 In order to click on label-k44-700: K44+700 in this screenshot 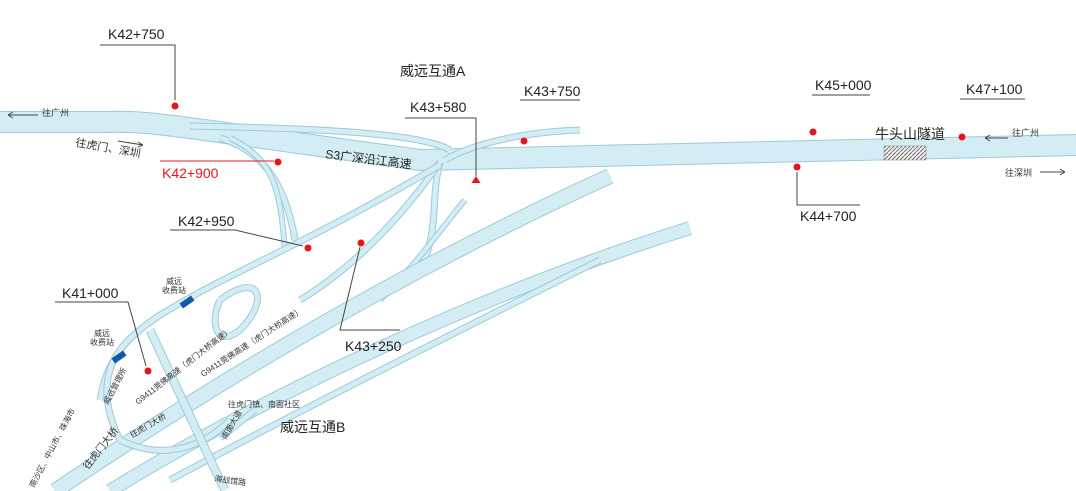, I will do `click(828, 216)`.